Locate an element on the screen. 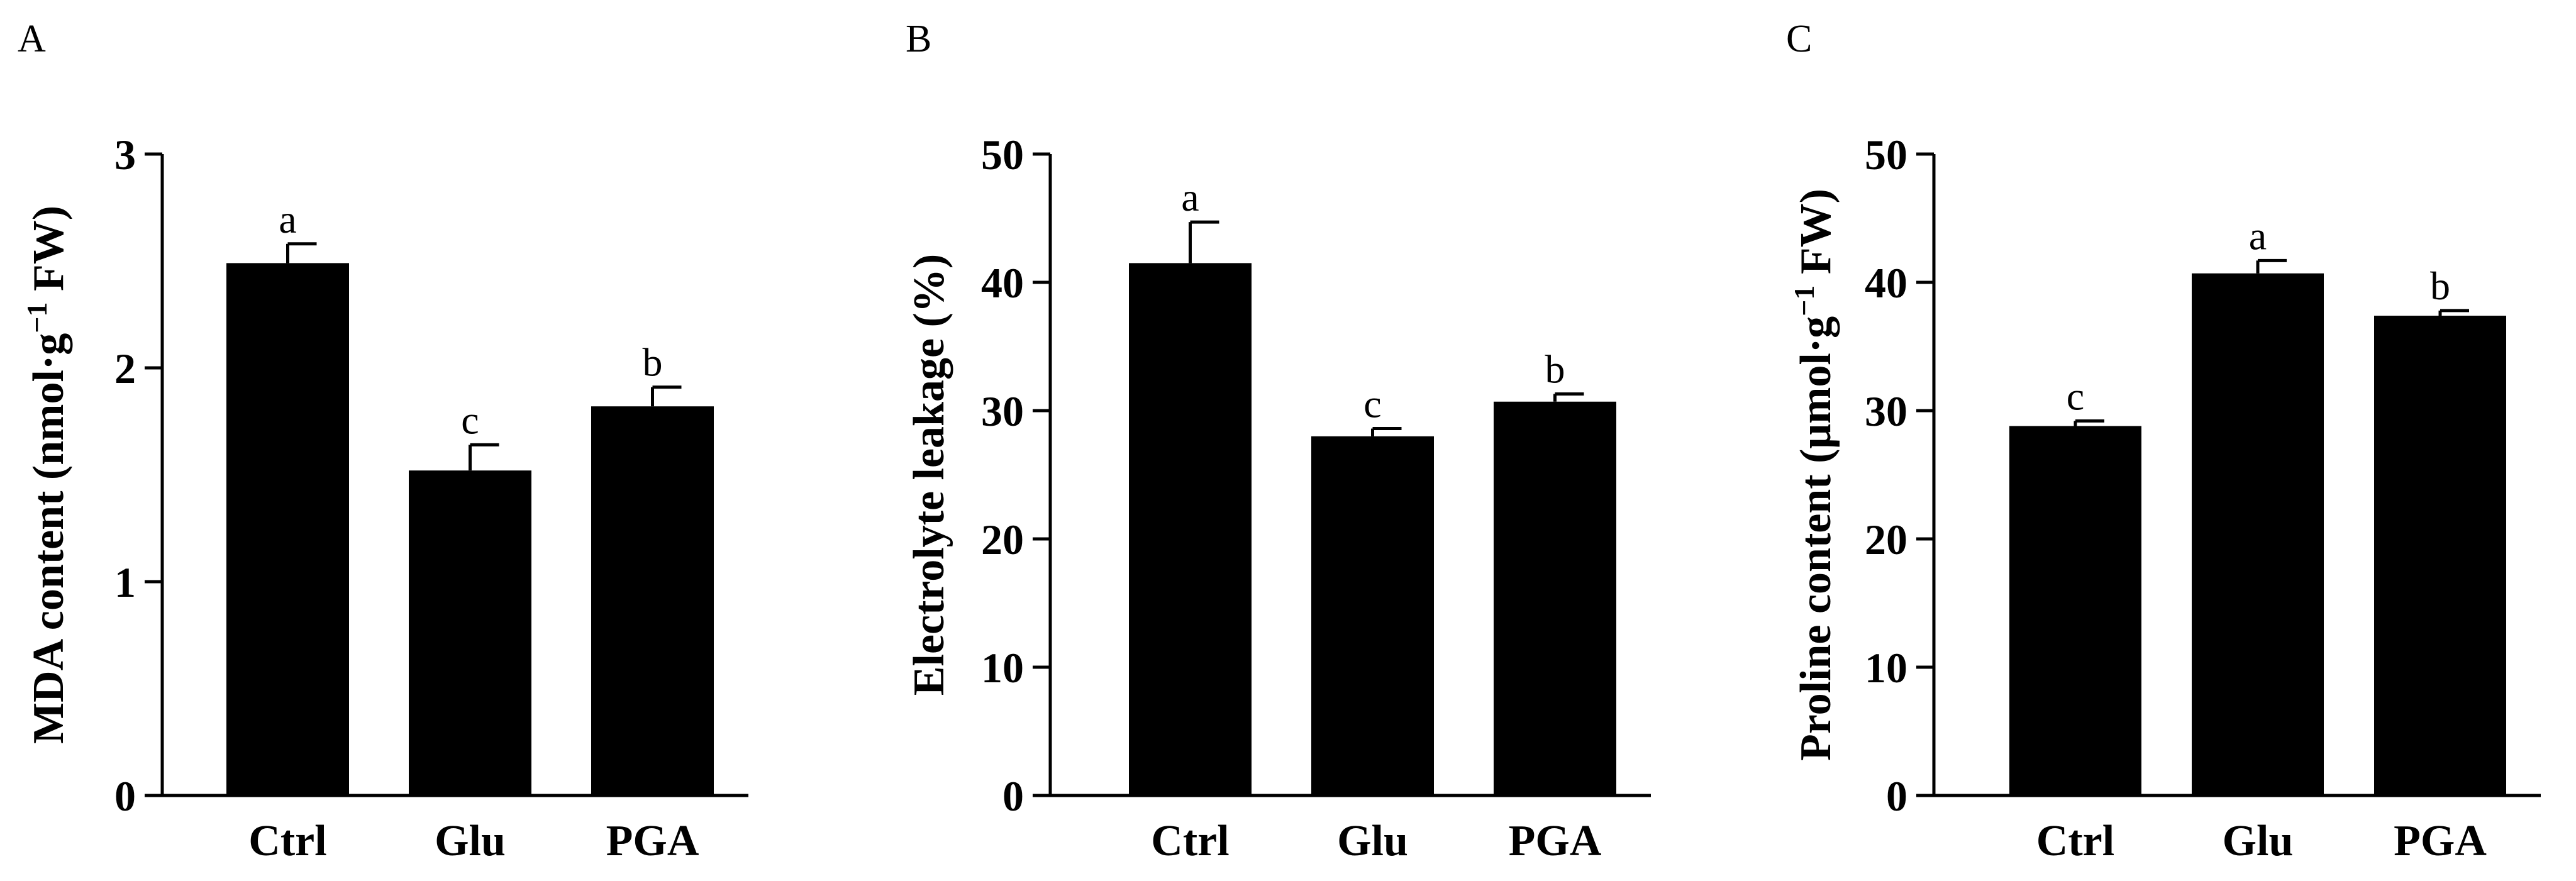 Image resolution: width=2576 pixels, height=881 pixels. y-tick-label: 1 is located at coordinates (125, 582).